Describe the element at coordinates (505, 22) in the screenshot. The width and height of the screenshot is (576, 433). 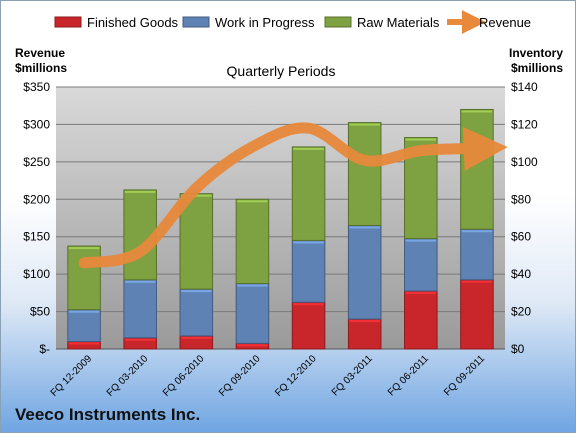
I see `legend-label: Revenue` at that location.